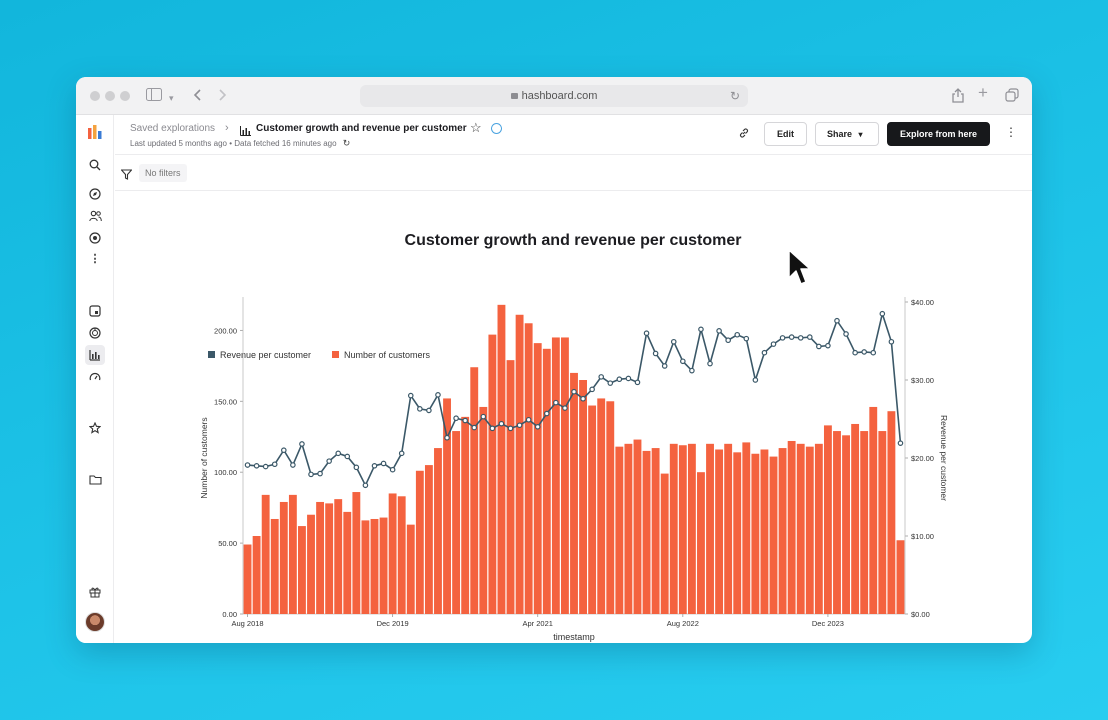 Image resolution: width=1108 pixels, height=720 pixels. I want to click on gauge-icon, so click(95, 377).